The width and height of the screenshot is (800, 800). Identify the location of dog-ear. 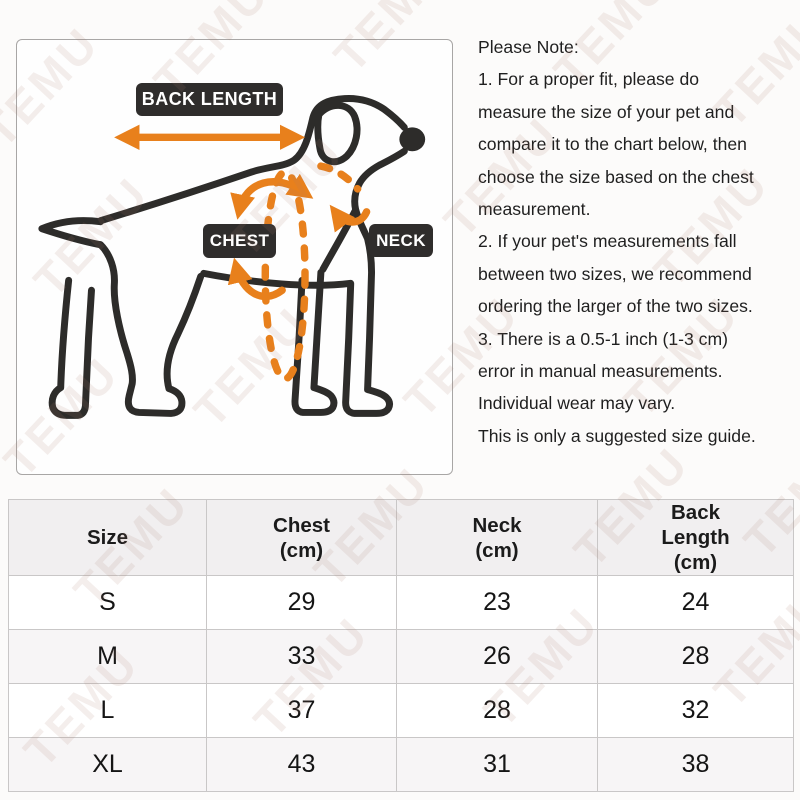
(337, 133).